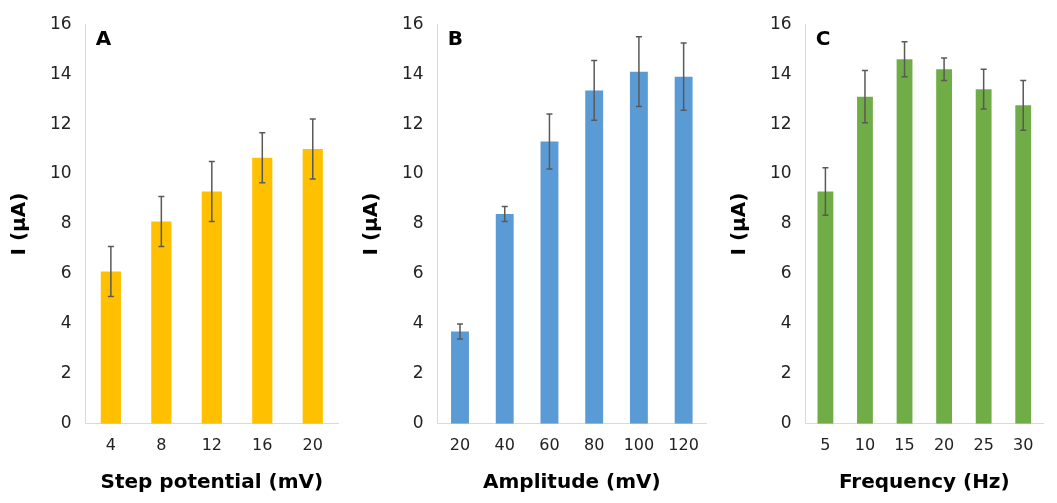  What do you see at coordinates (983, 444) in the screenshot?
I see `x-tick-label: 25` at bounding box center [983, 444].